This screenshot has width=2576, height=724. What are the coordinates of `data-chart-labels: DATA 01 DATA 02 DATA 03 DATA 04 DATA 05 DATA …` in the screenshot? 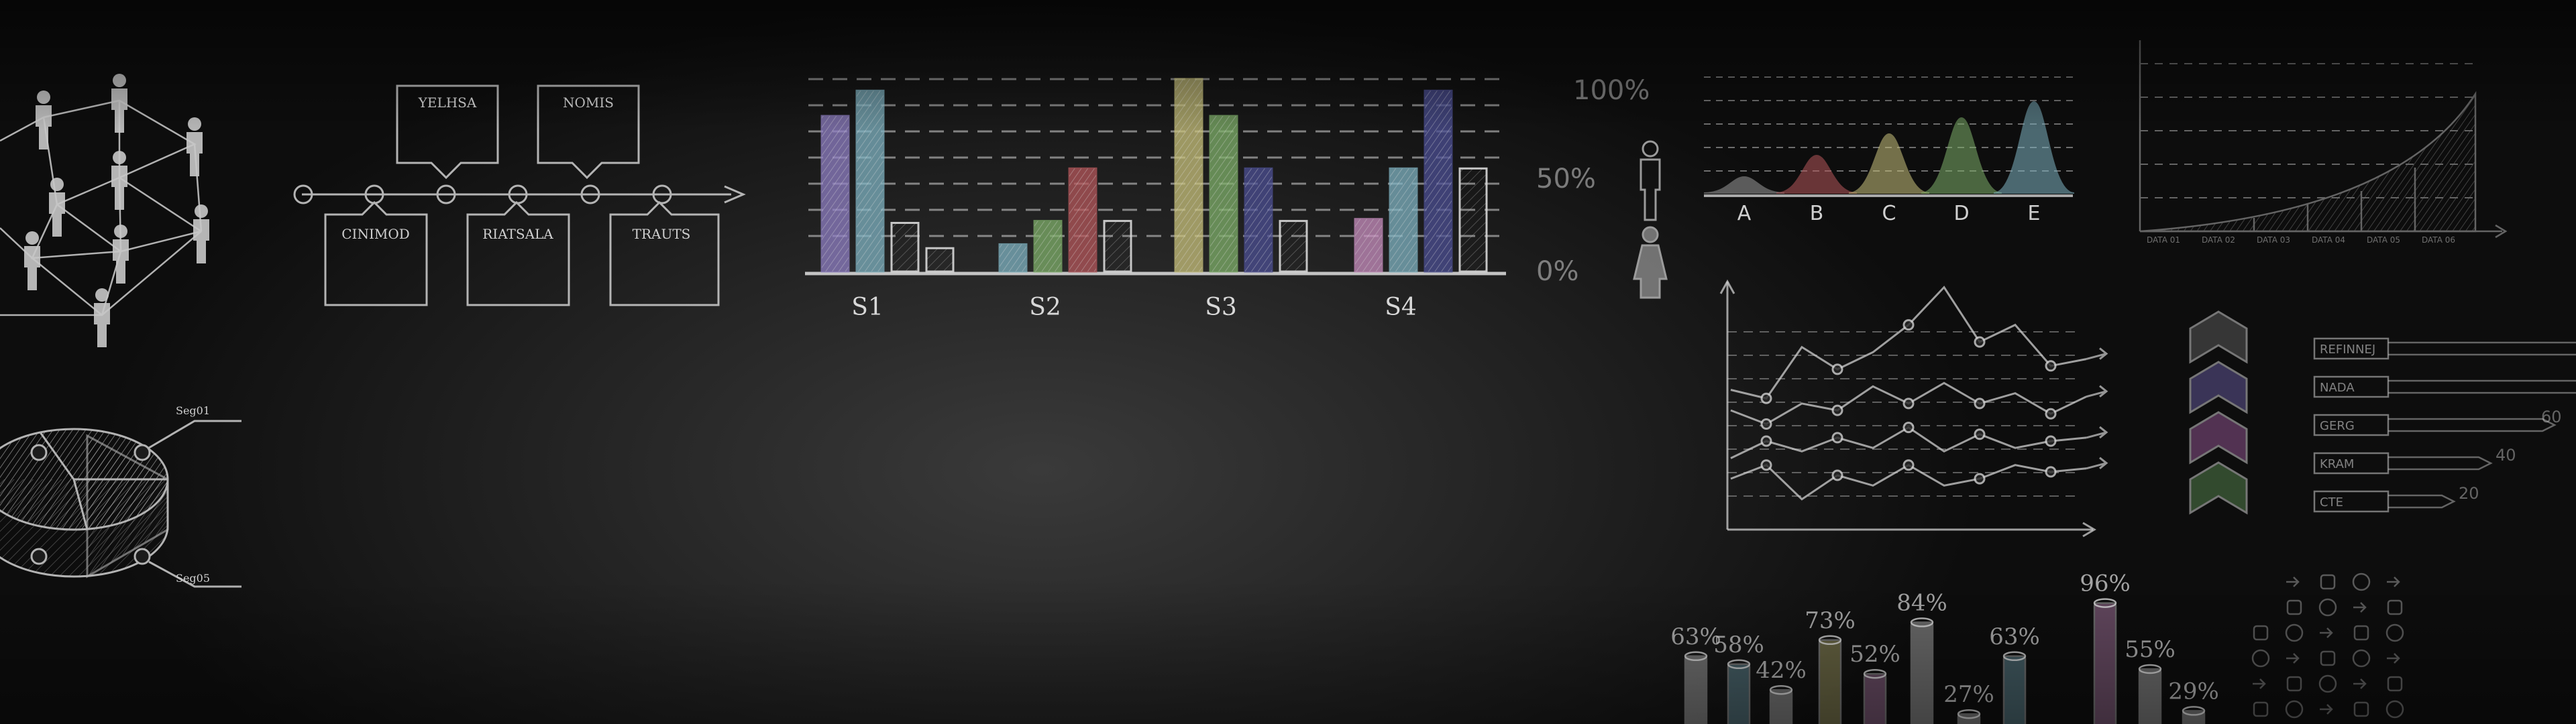 It's located at (2301, 240).